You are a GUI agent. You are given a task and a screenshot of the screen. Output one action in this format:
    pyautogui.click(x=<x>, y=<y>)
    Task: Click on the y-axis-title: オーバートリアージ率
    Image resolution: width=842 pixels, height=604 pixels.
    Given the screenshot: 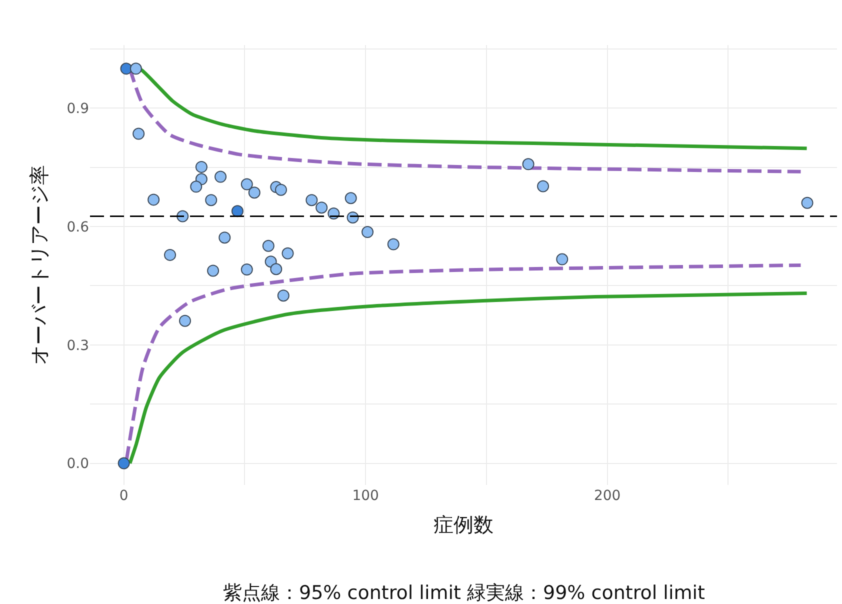 What is the action you would take?
    pyautogui.click(x=39, y=265)
    